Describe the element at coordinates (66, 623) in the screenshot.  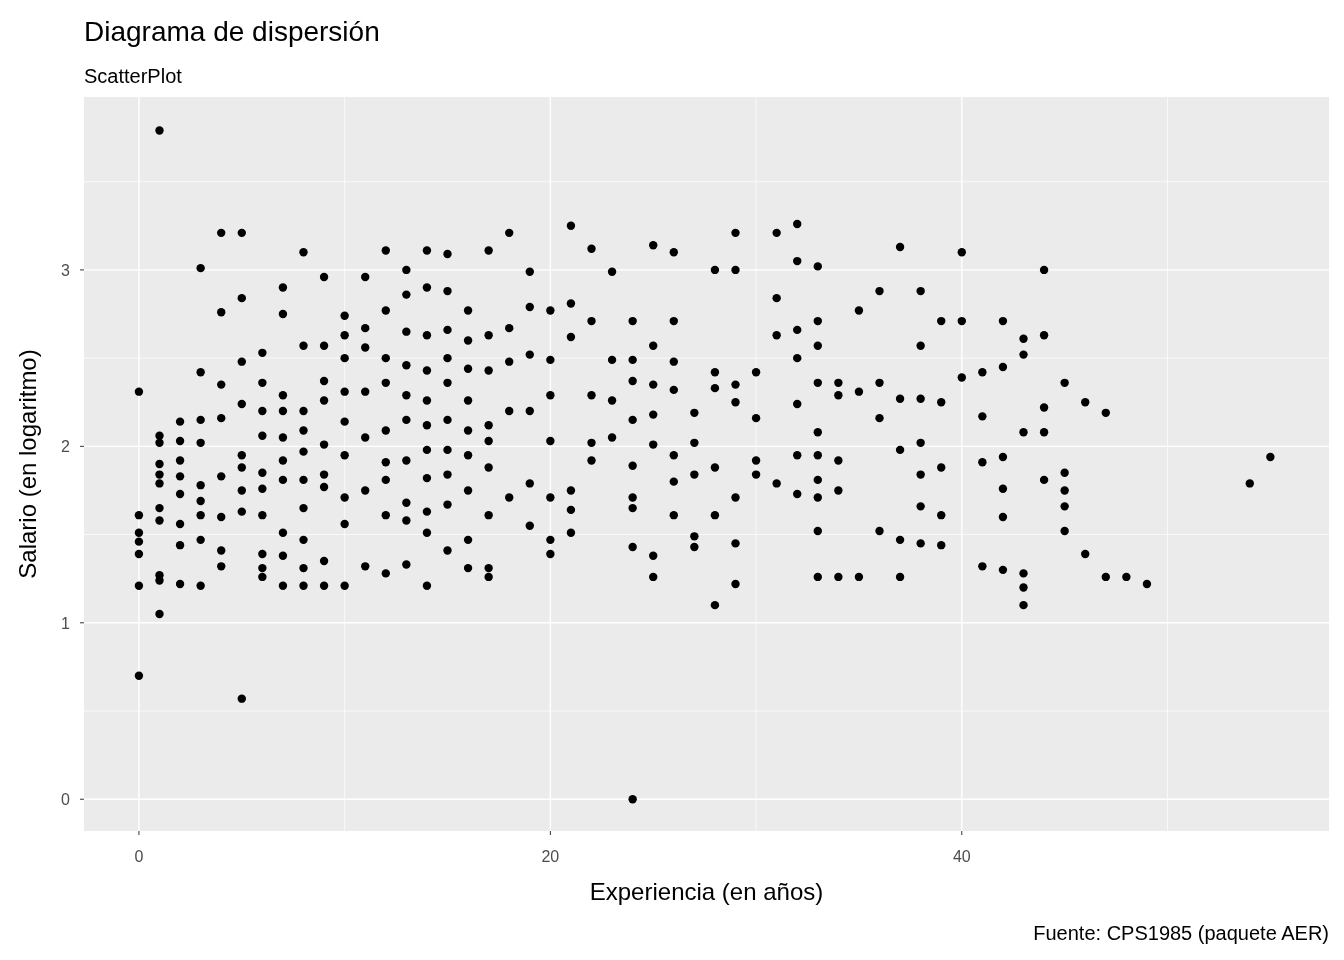
I see `y-tick-label: 1` at that location.